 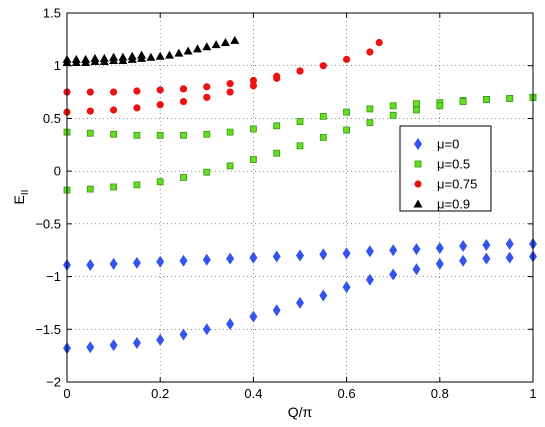 I want to click on y-axis-label-main: E, so click(x=19, y=199).